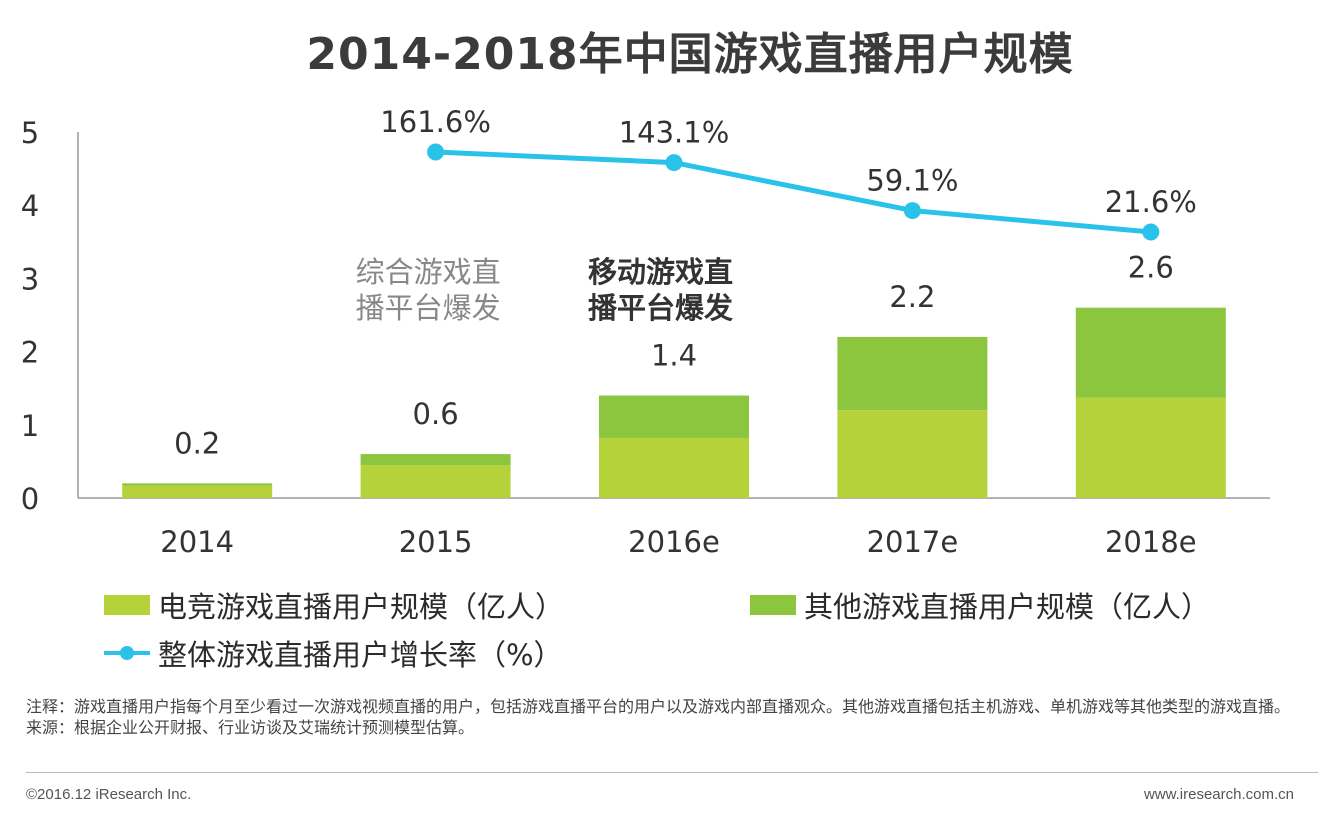 The image size is (1336, 814). What do you see at coordinates (197, 484) in the screenshot?
I see `bar-other-2014` at bounding box center [197, 484].